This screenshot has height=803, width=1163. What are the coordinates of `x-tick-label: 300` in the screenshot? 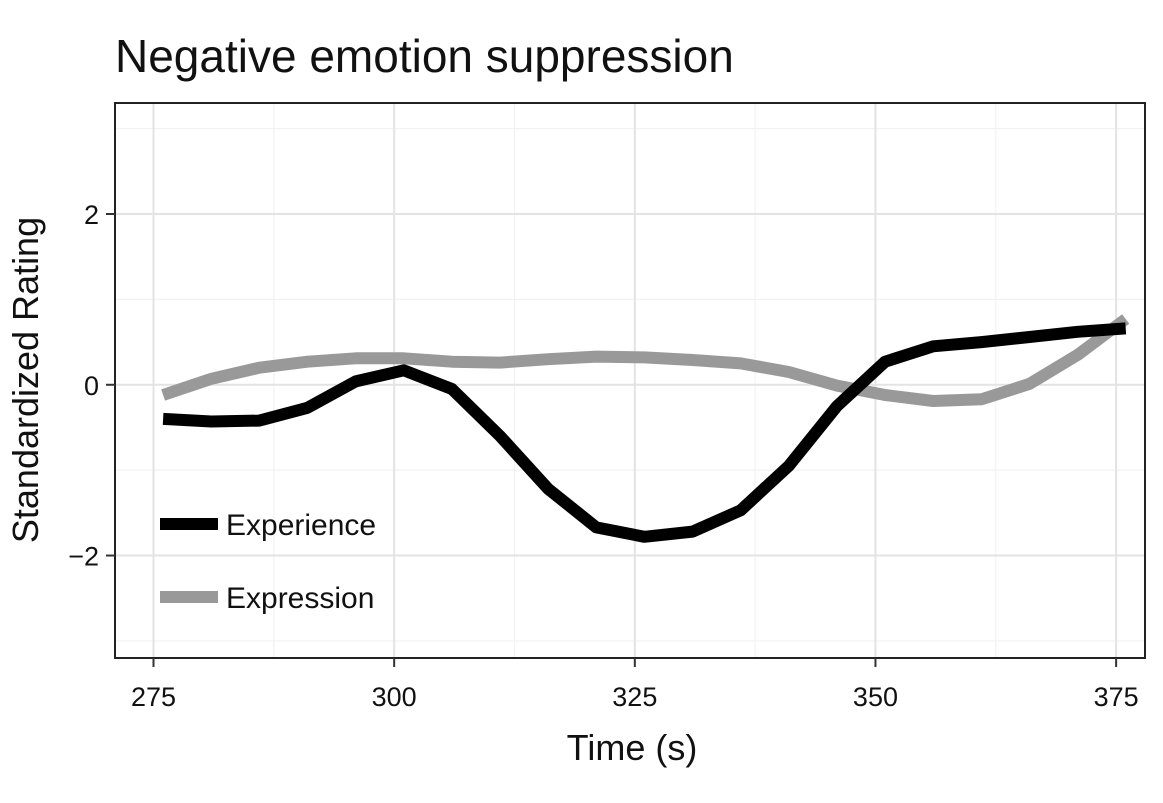 It's located at (394, 697).